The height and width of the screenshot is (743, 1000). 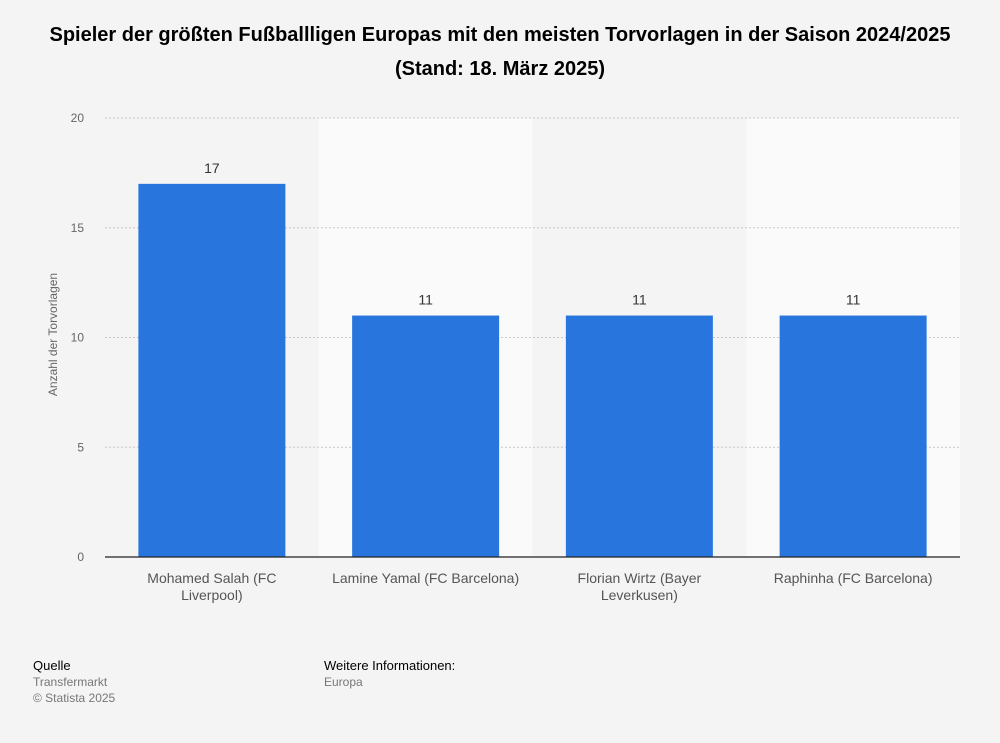 I want to click on source-block: Quelle Transfermarkt © Statista 2025, so click(x=74, y=681).